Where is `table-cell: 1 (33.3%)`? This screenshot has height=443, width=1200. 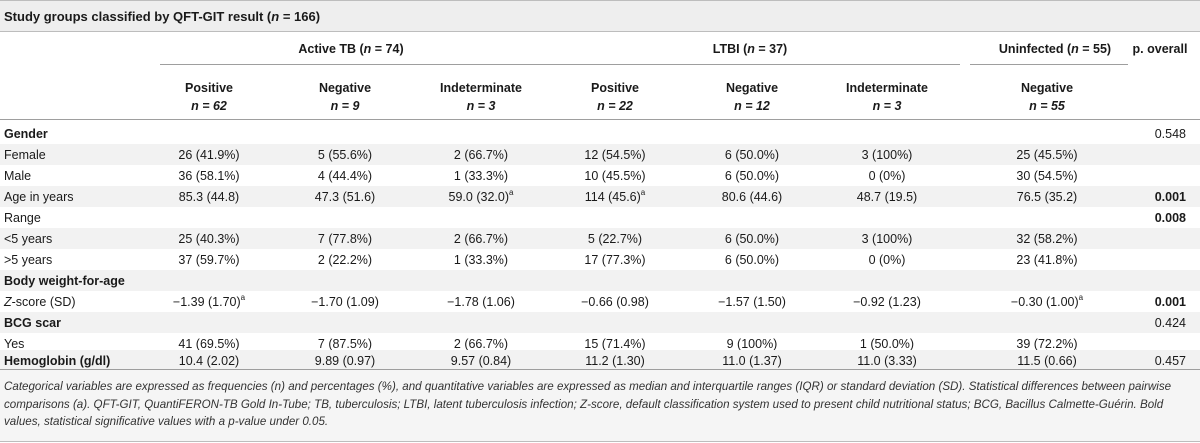 table-cell: 1 (33.3%) is located at coordinates (481, 176).